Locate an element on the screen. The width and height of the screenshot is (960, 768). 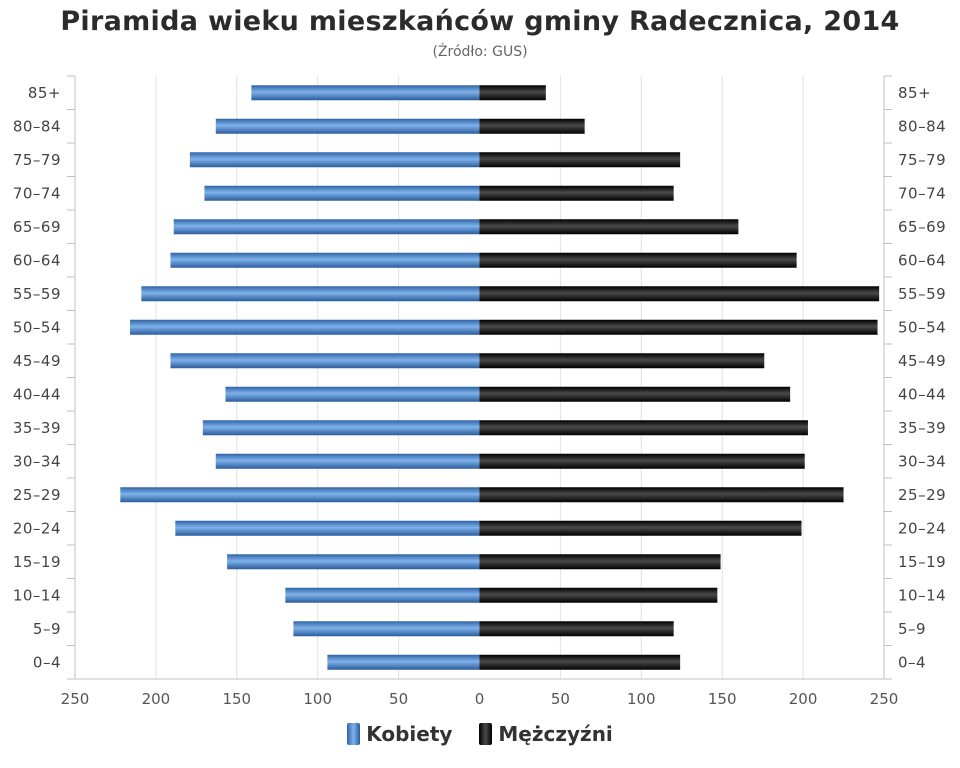
legend-item-mezczyzni: Mężczyźni is located at coordinates (546, 734).